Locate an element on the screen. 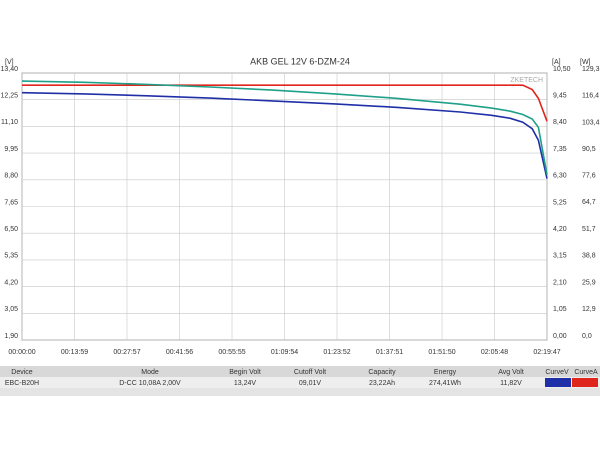 Image resolution: width=600 pixels, height=450 pixels. x-tick-label: 00:13:59 is located at coordinates (74, 352).